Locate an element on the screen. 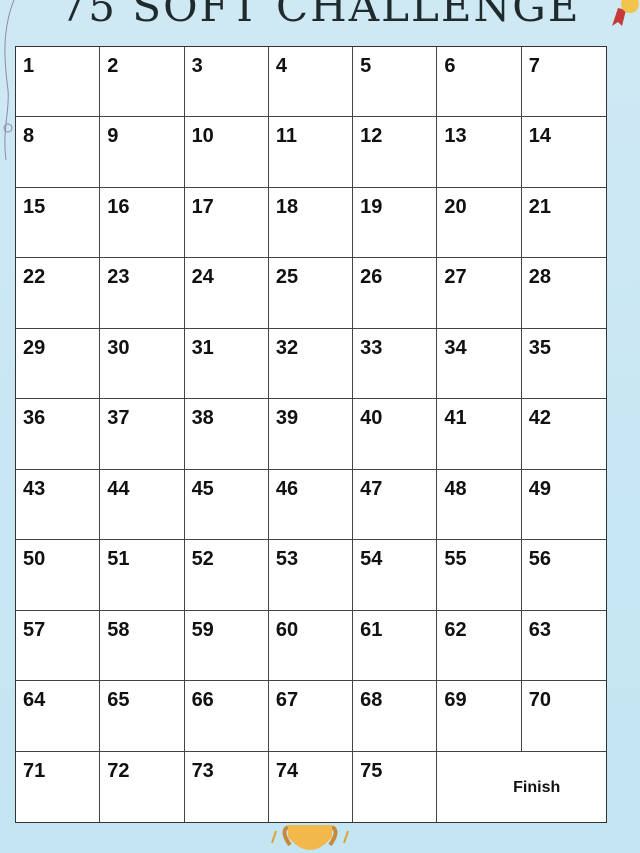 Image resolution: width=640 pixels, height=853 pixels. day-number: 35 is located at coordinates (539, 347).